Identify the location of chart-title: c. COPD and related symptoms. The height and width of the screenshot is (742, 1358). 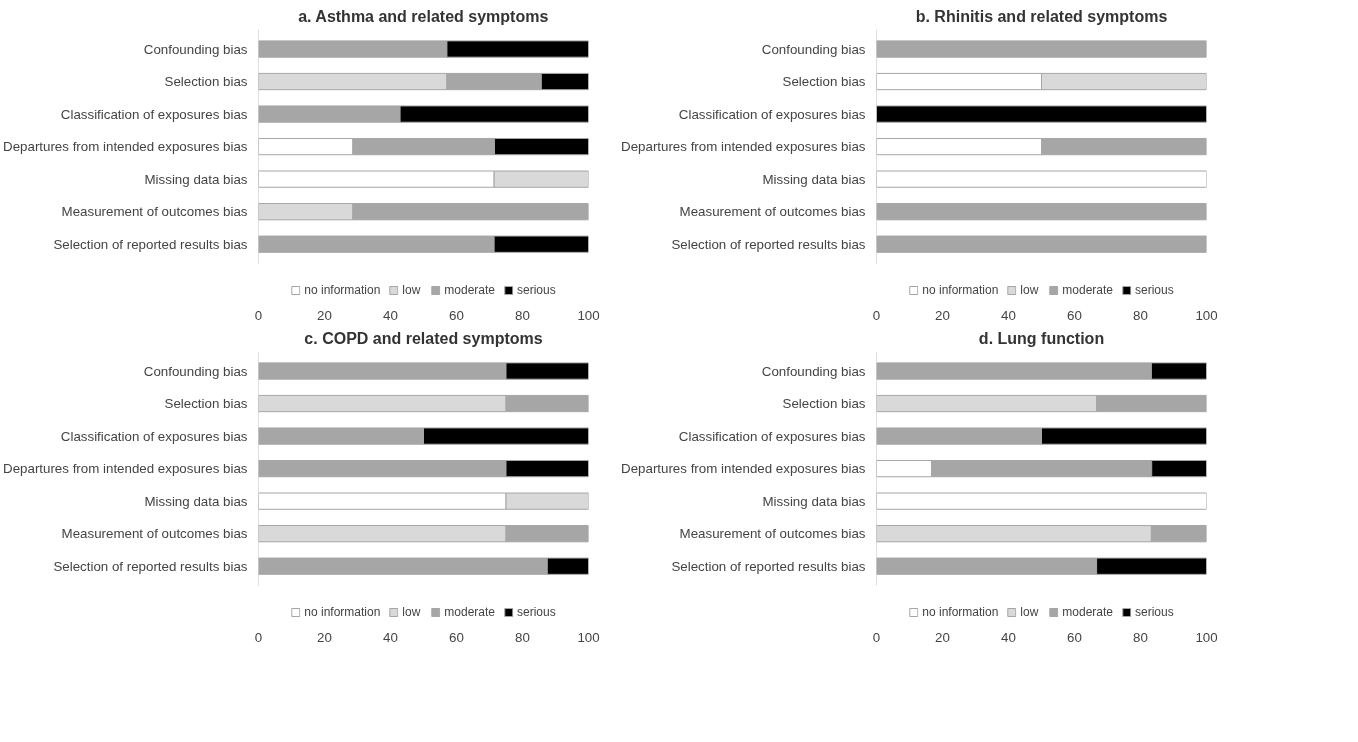
(423, 338).